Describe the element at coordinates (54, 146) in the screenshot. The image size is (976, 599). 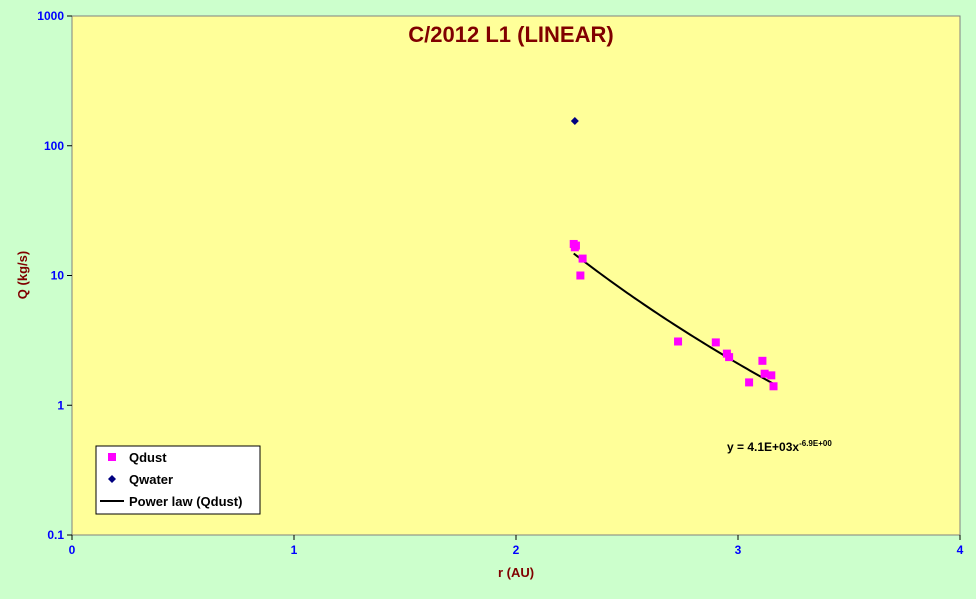
I see `y-tick-label: 100` at that location.